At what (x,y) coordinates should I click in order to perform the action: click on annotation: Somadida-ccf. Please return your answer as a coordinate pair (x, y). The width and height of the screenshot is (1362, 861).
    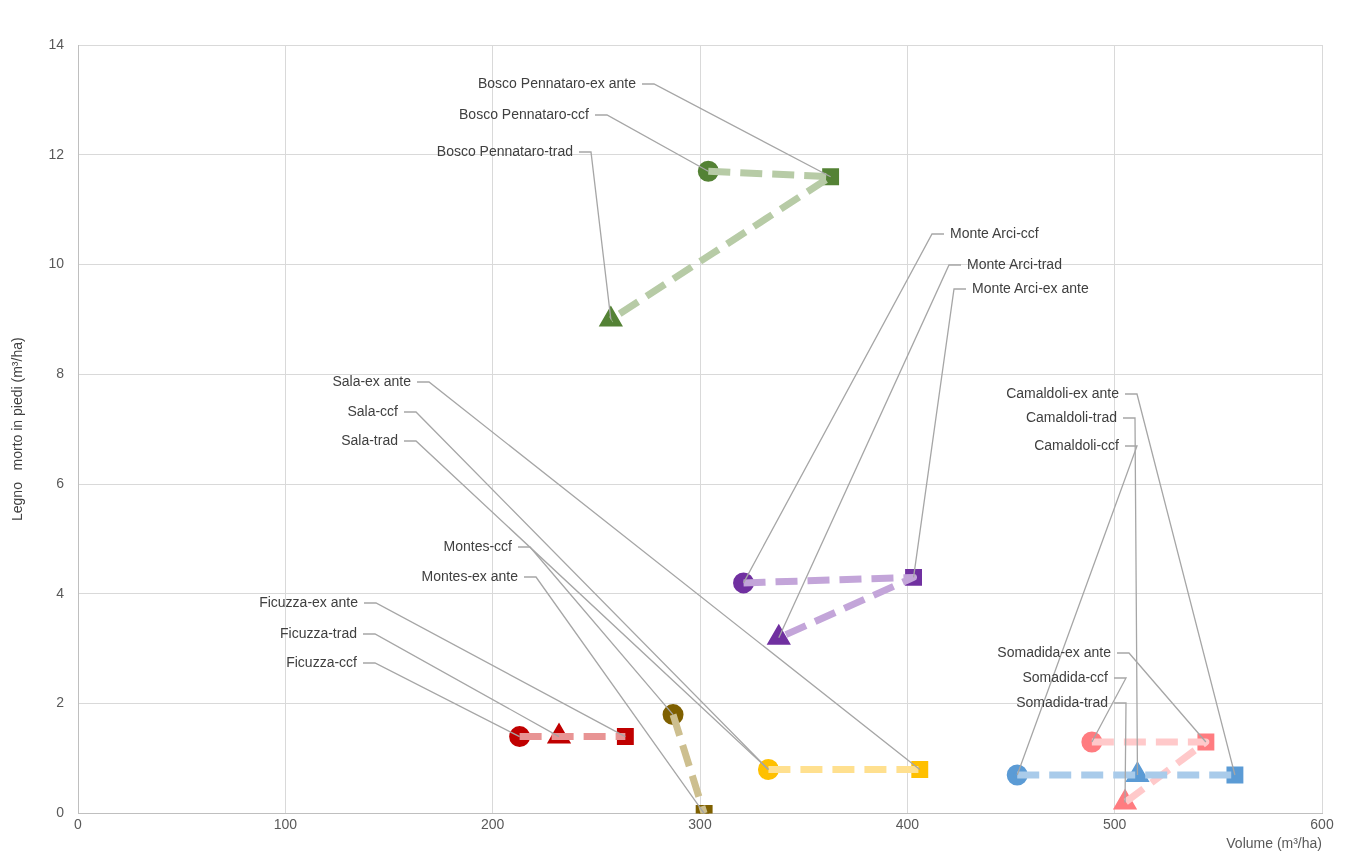
    Looking at the image, I should click on (1065, 676).